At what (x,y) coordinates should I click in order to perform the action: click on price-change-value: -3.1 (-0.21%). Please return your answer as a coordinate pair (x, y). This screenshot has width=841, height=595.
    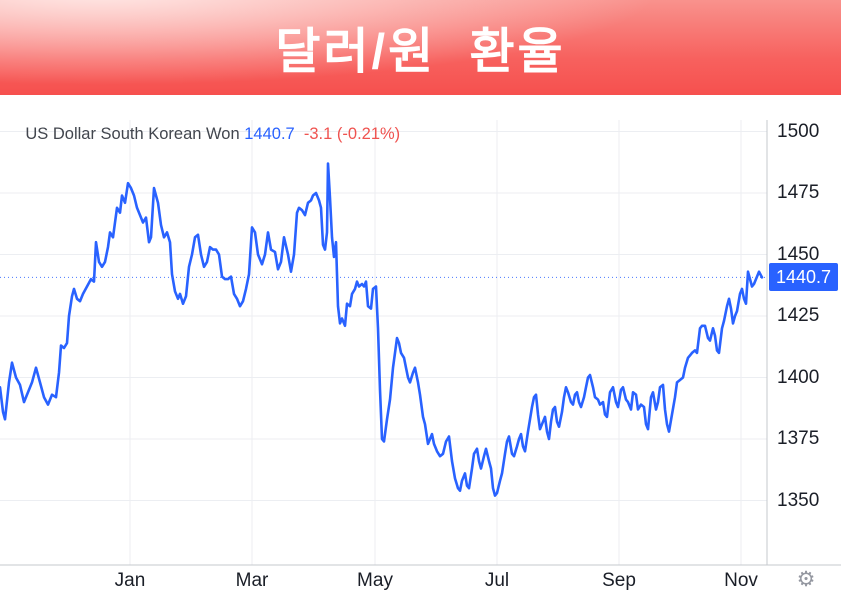
    Looking at the image, I should click on (352, 134).